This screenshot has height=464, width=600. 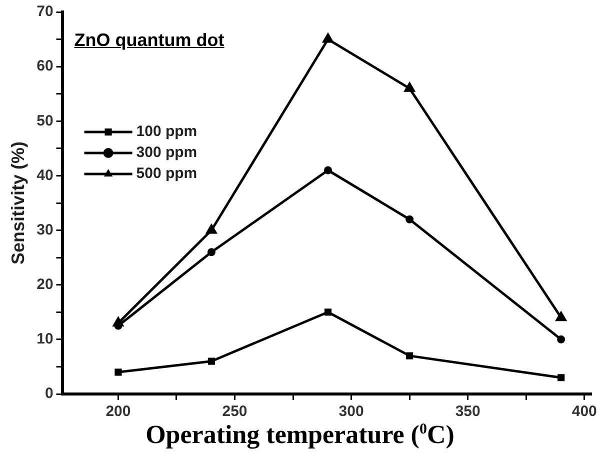 I want to click on y-tick-label: 50, so click(x=45, y=121).